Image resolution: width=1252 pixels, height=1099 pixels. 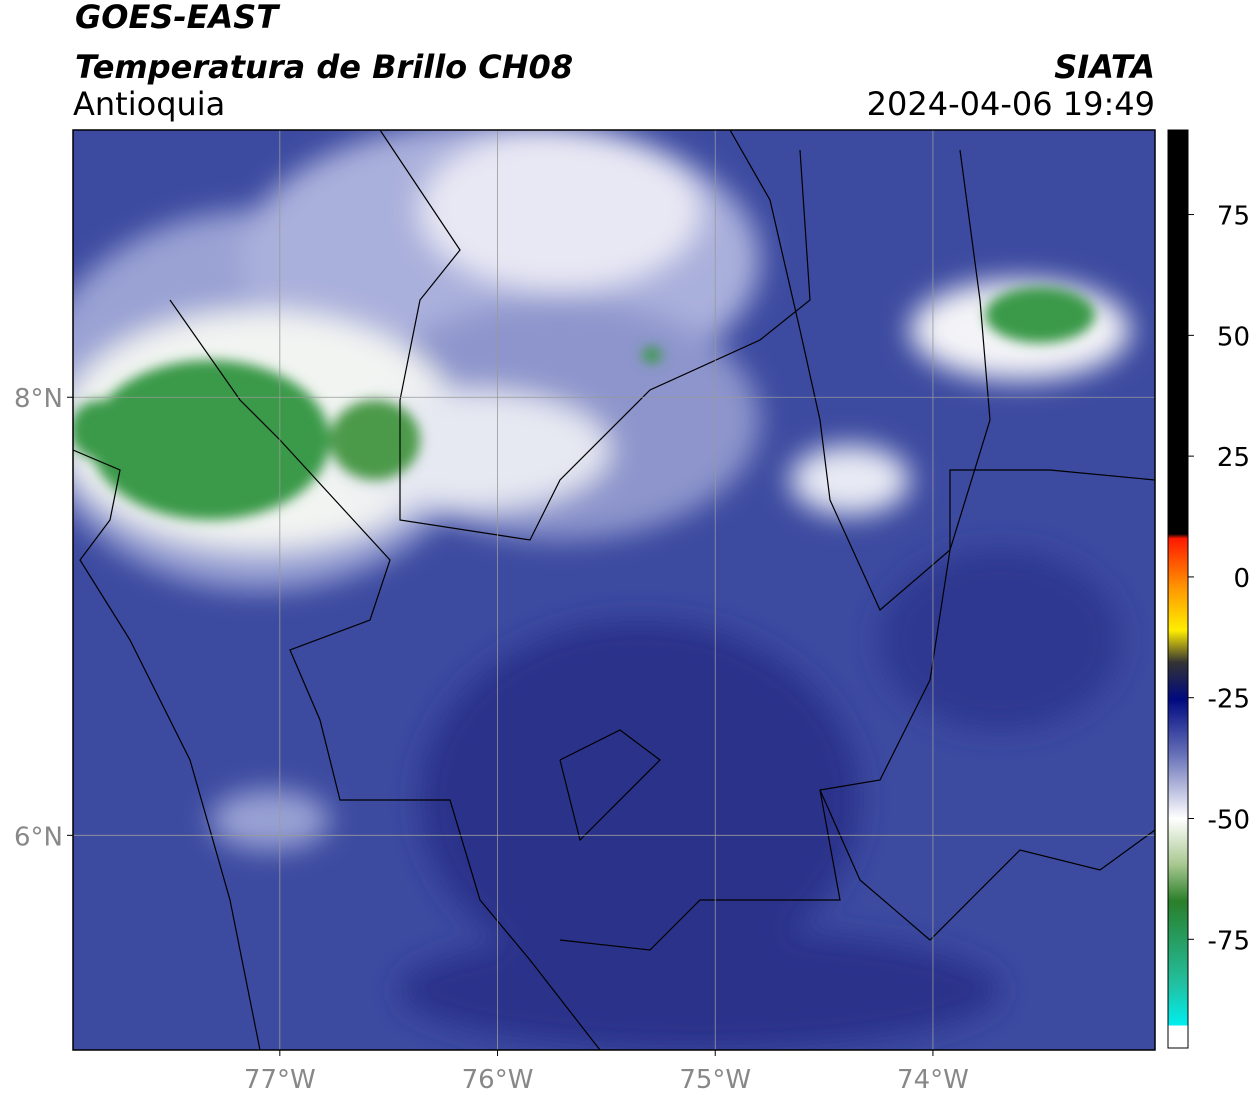 What do you see at coordinates (1104, 67) in the screenshot?
I see `source: SIATA` at bounding box center [1104, 67].